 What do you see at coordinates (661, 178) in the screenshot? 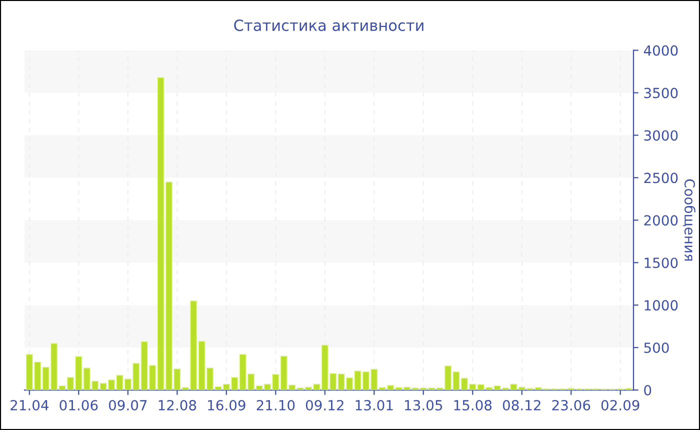
I see `y-tick-label: 2500` at bounding box center [661, 178].